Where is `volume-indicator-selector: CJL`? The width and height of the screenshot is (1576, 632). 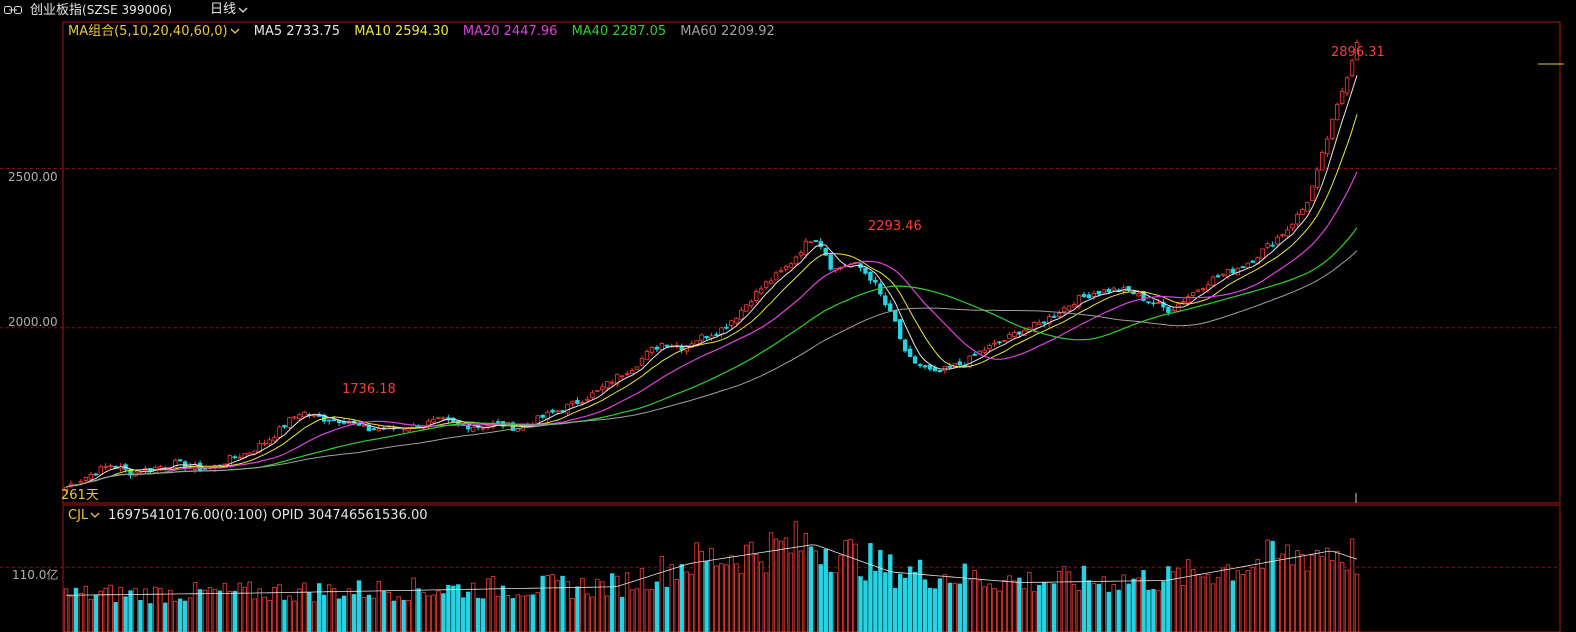 volume-indicator-selector: CJL is located at coordinates (78, 515).